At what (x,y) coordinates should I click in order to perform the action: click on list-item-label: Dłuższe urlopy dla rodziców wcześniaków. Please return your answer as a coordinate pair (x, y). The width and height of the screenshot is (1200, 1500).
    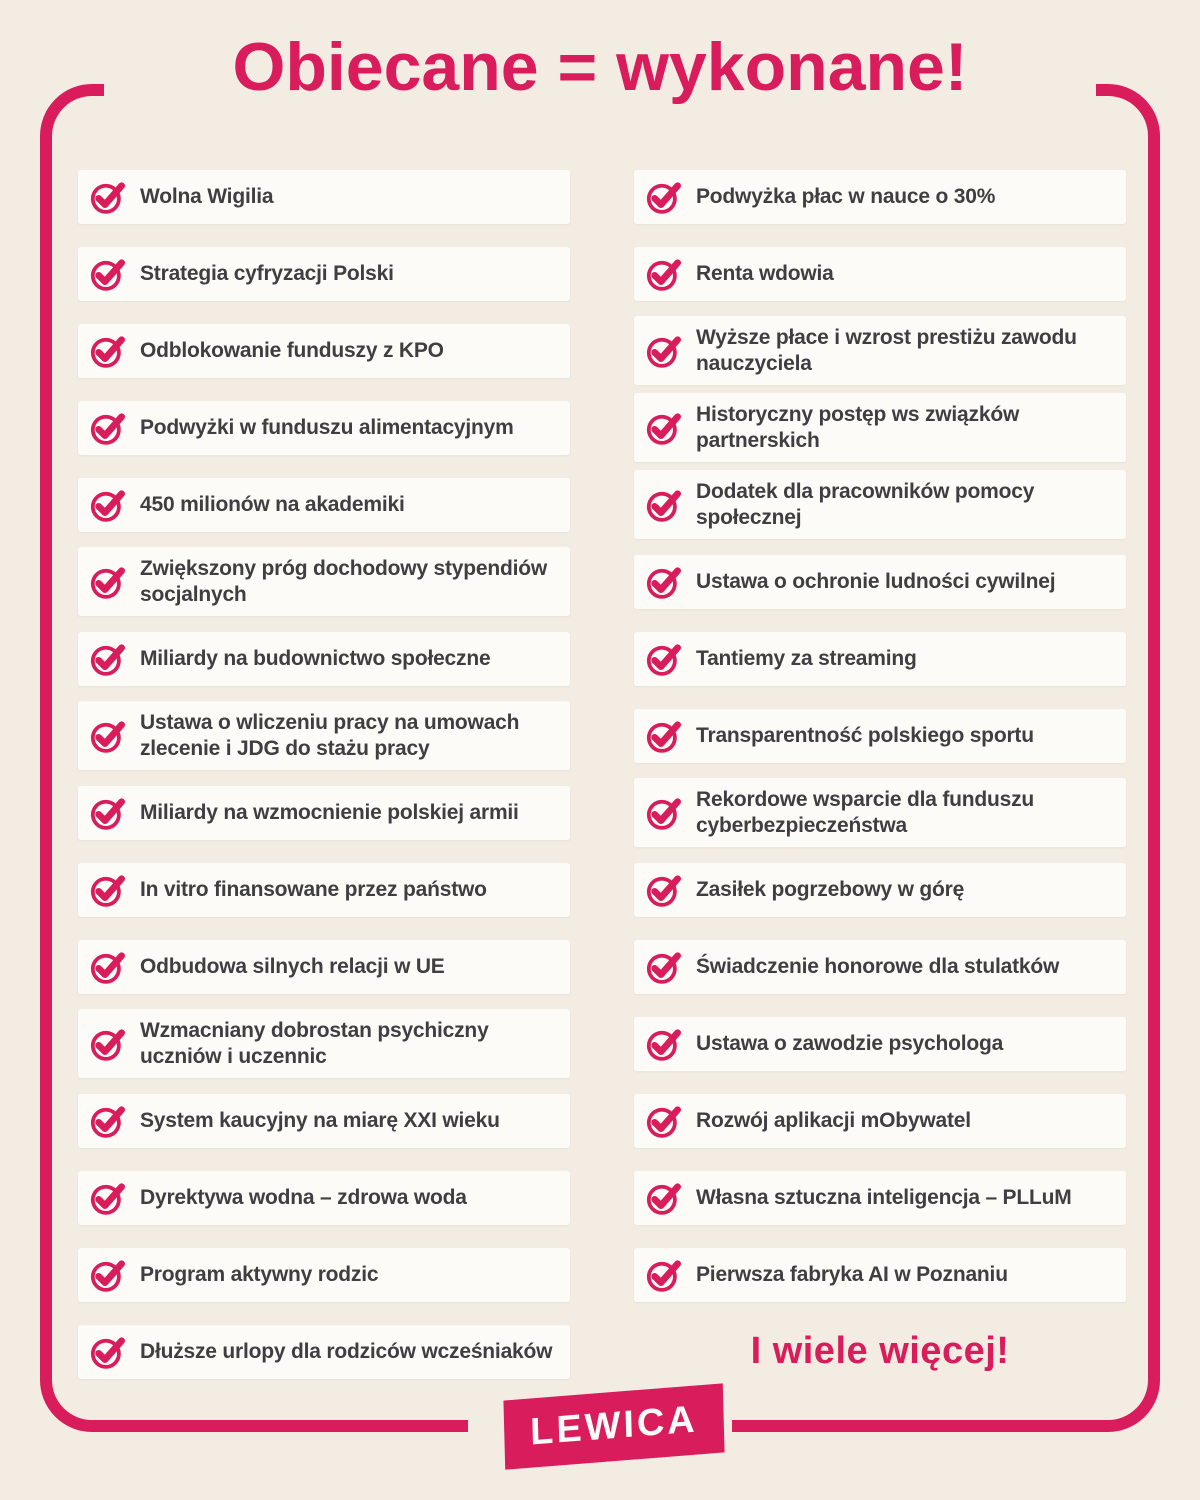
    Looking at the image, I should click on (346, 1351).